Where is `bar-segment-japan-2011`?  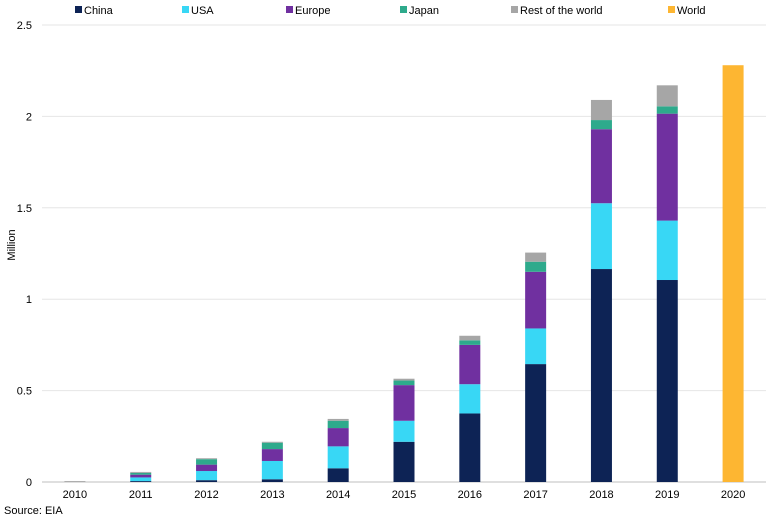
bar-segment-japan-2011 is located at coordinates (141, 473).